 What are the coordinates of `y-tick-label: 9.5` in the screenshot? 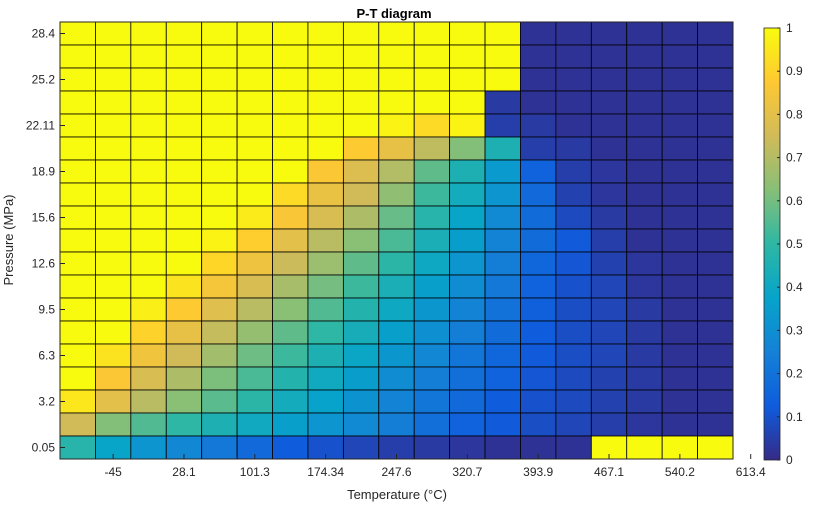 It's located at (46, 310).